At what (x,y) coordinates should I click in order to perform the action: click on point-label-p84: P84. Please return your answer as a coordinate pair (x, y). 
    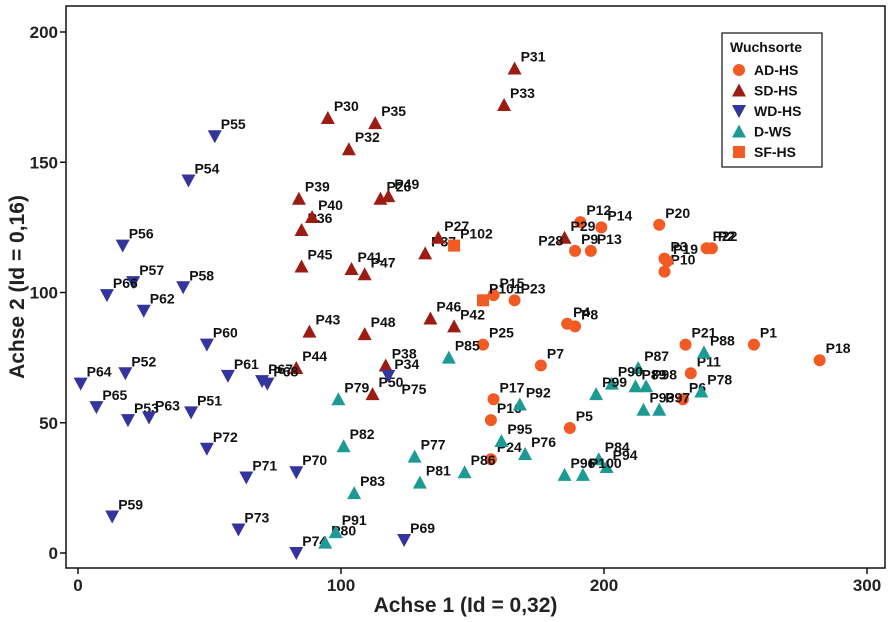
    Looking at the image, I should click on (617, 447).